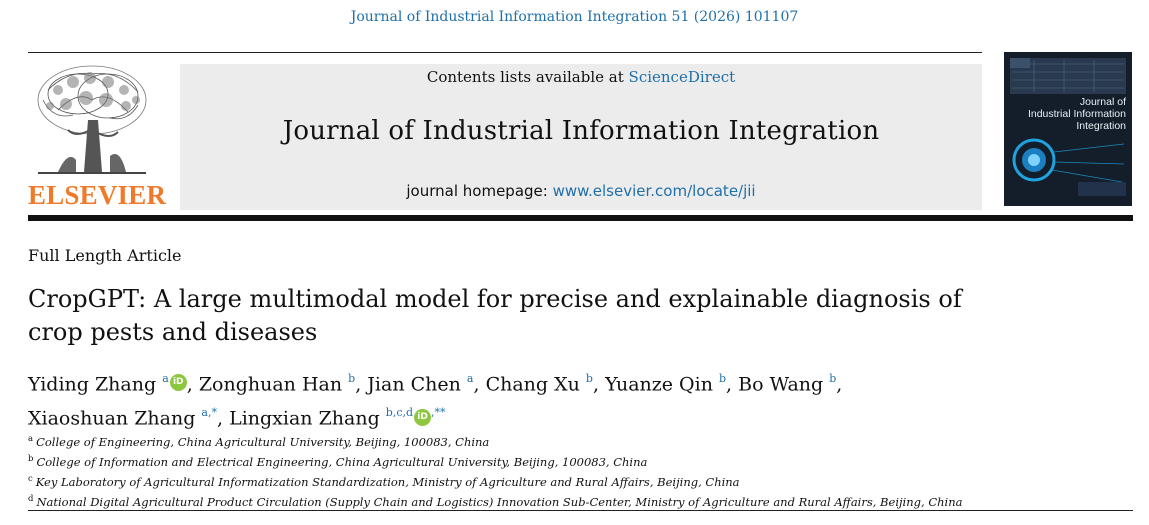  What do you see at coordinates (92, 384) in the screenshot?
I see `author-name: Yiding Zhang` at bounding box center [92, 384].